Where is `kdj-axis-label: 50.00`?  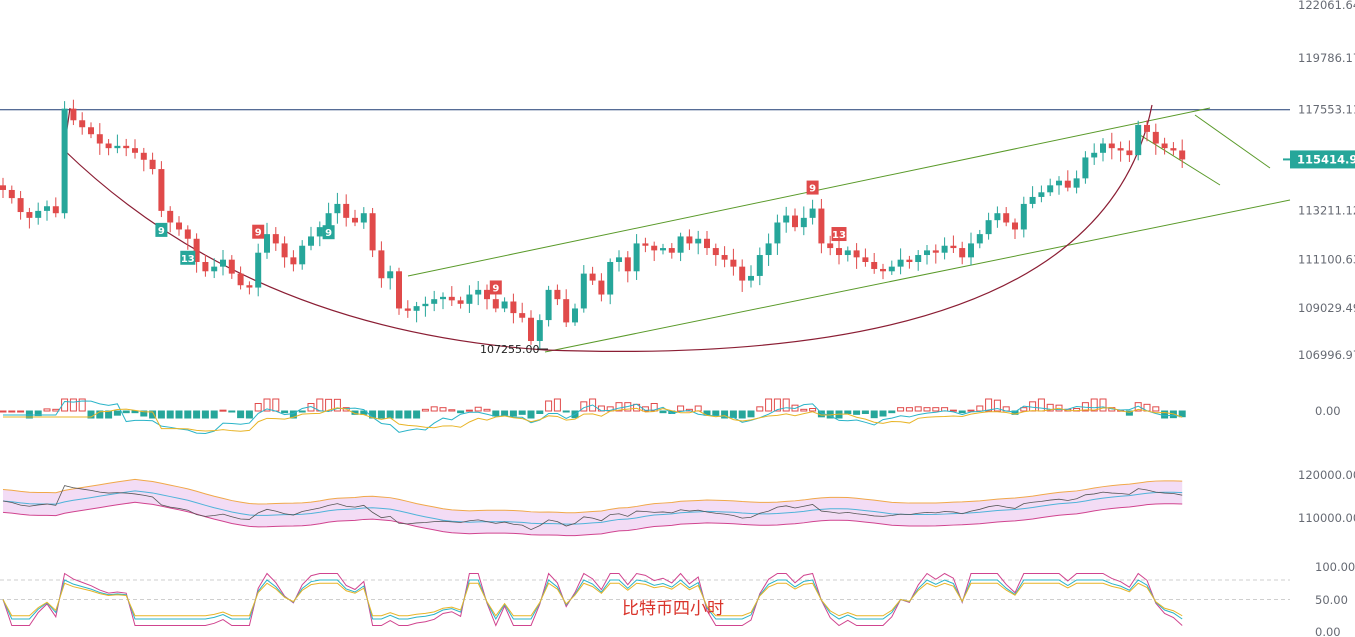
kdj-axis-label: 50.00 is located at coordinates (1331, 600).